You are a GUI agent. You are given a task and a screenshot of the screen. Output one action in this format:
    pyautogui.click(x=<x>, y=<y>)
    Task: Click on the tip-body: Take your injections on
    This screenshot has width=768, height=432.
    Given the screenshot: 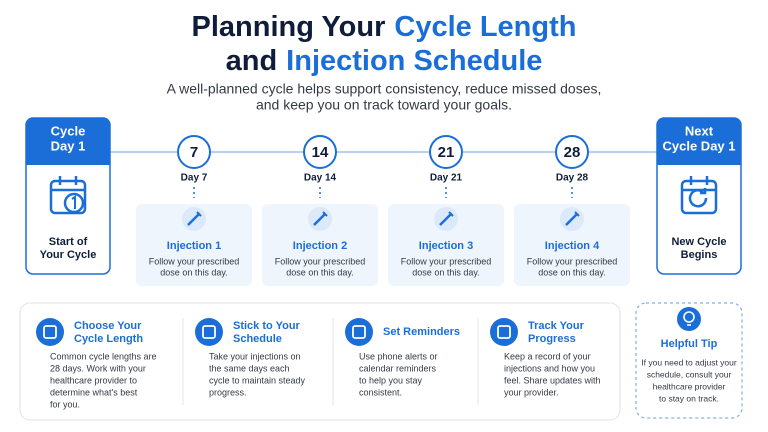 What is the action you would take?
    pyautogui.click(x=255, y=356)
    